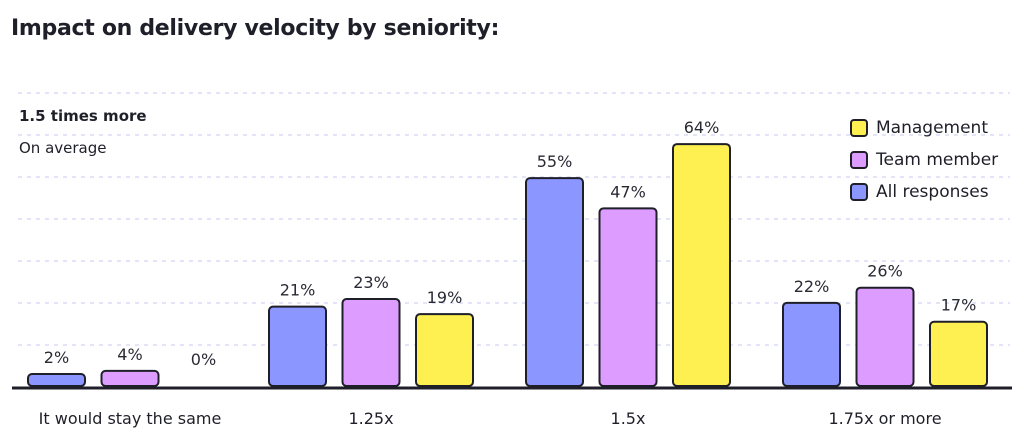 This screenshot has width=1024, height=445. What do you see at coordinates (937, 160) in the screenshot?
I see `legend-label: Team member` at bounding box center [937, 160].